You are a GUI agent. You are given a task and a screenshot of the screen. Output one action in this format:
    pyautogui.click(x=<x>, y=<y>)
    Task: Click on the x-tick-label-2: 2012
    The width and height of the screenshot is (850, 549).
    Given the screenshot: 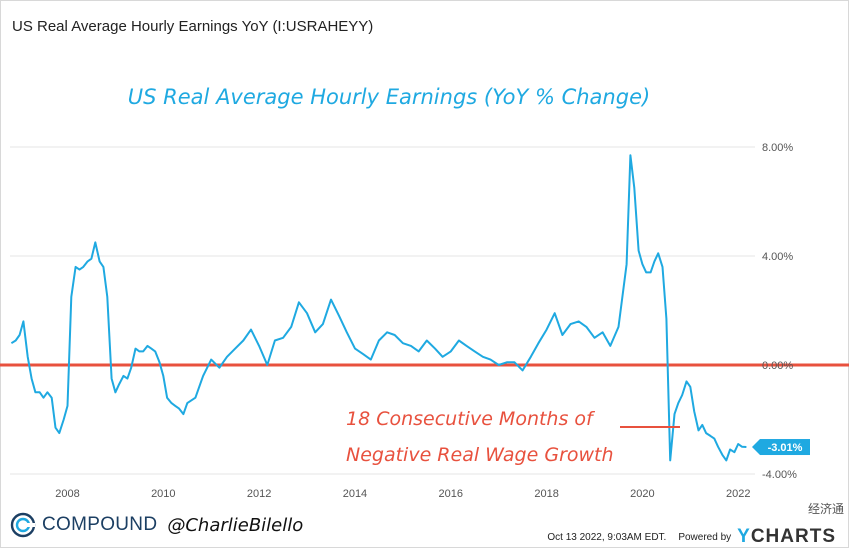 What is the action you would take?
    pyautogui.click(x=259, y=494)
    